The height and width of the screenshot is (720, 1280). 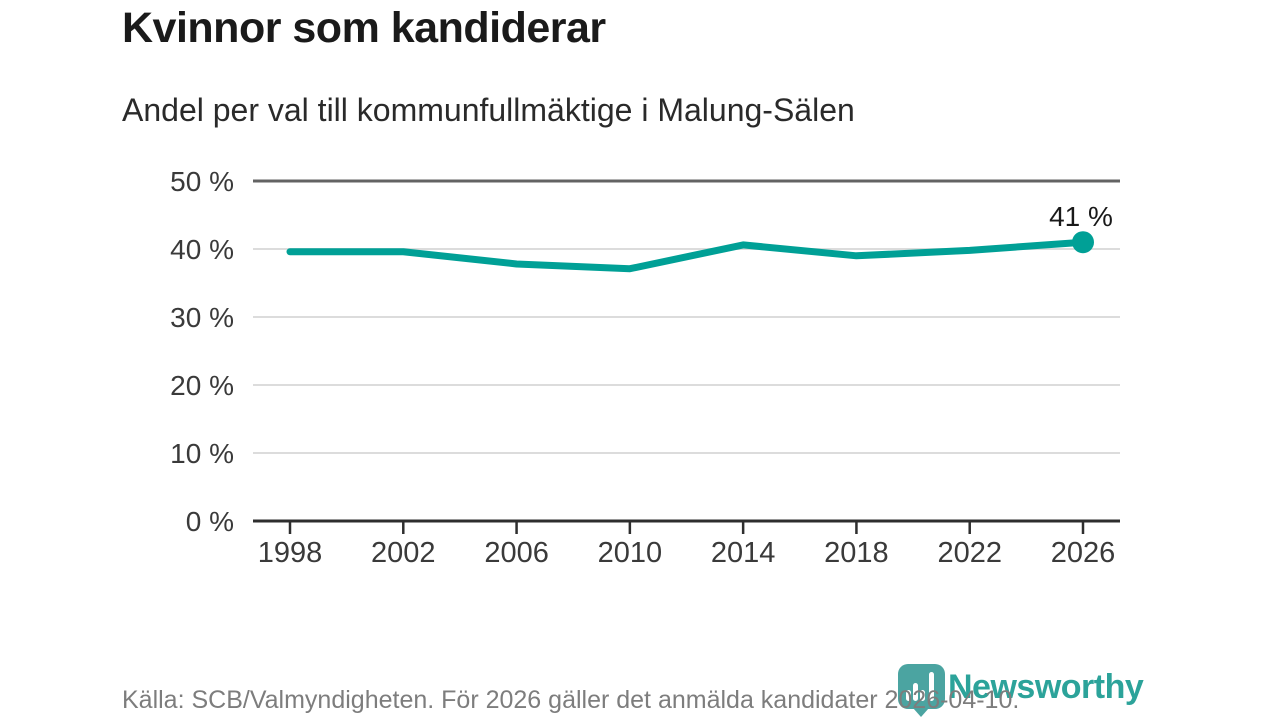 What do you see at coordinates (202, 317) in the screenshot?
I see `y-tick-label: 30 %` at bounding box center [202, 317].